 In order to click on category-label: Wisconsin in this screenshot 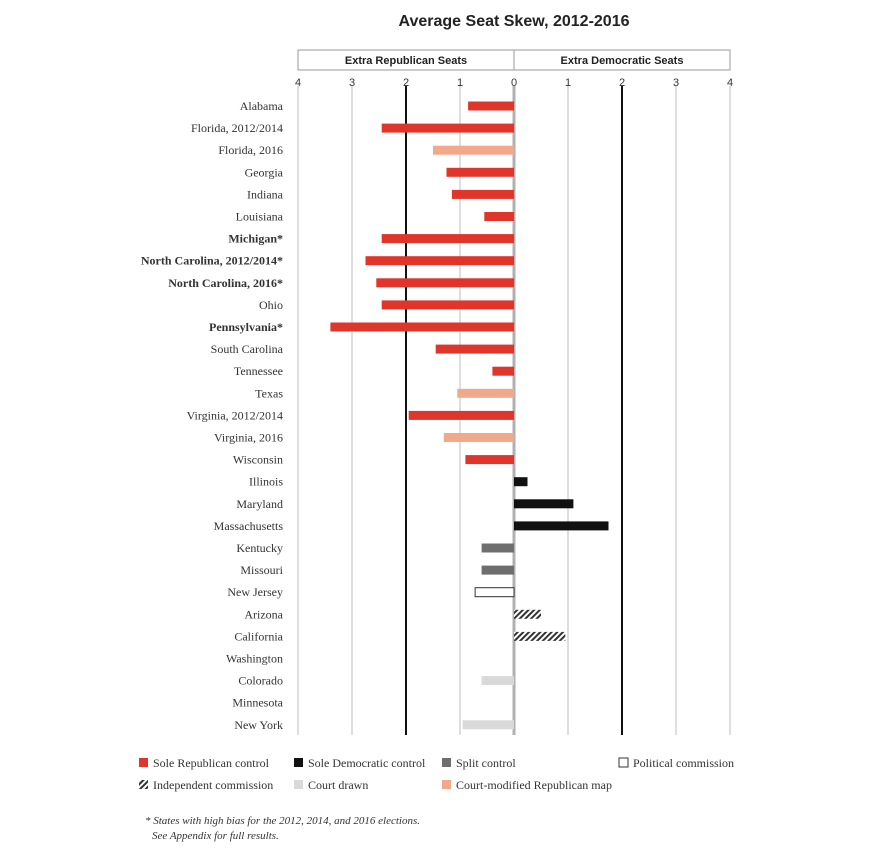, I will do `click(258, 460)`.